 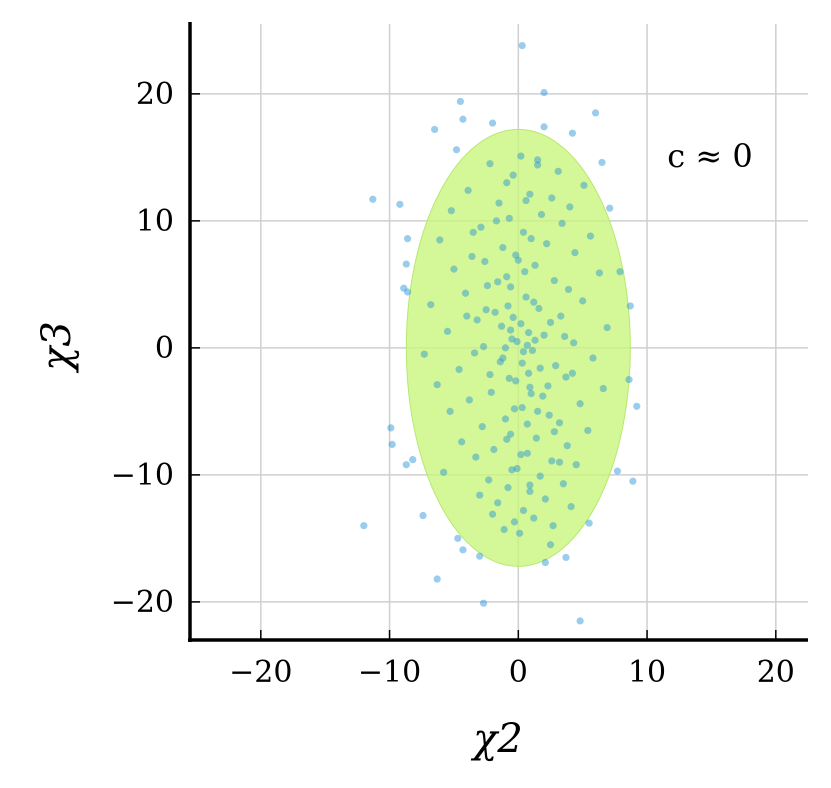 What do you see at coordinates (647, 672) in the screenshot?
I see `x-tick-label: 10` at bounding box center [647, 672].